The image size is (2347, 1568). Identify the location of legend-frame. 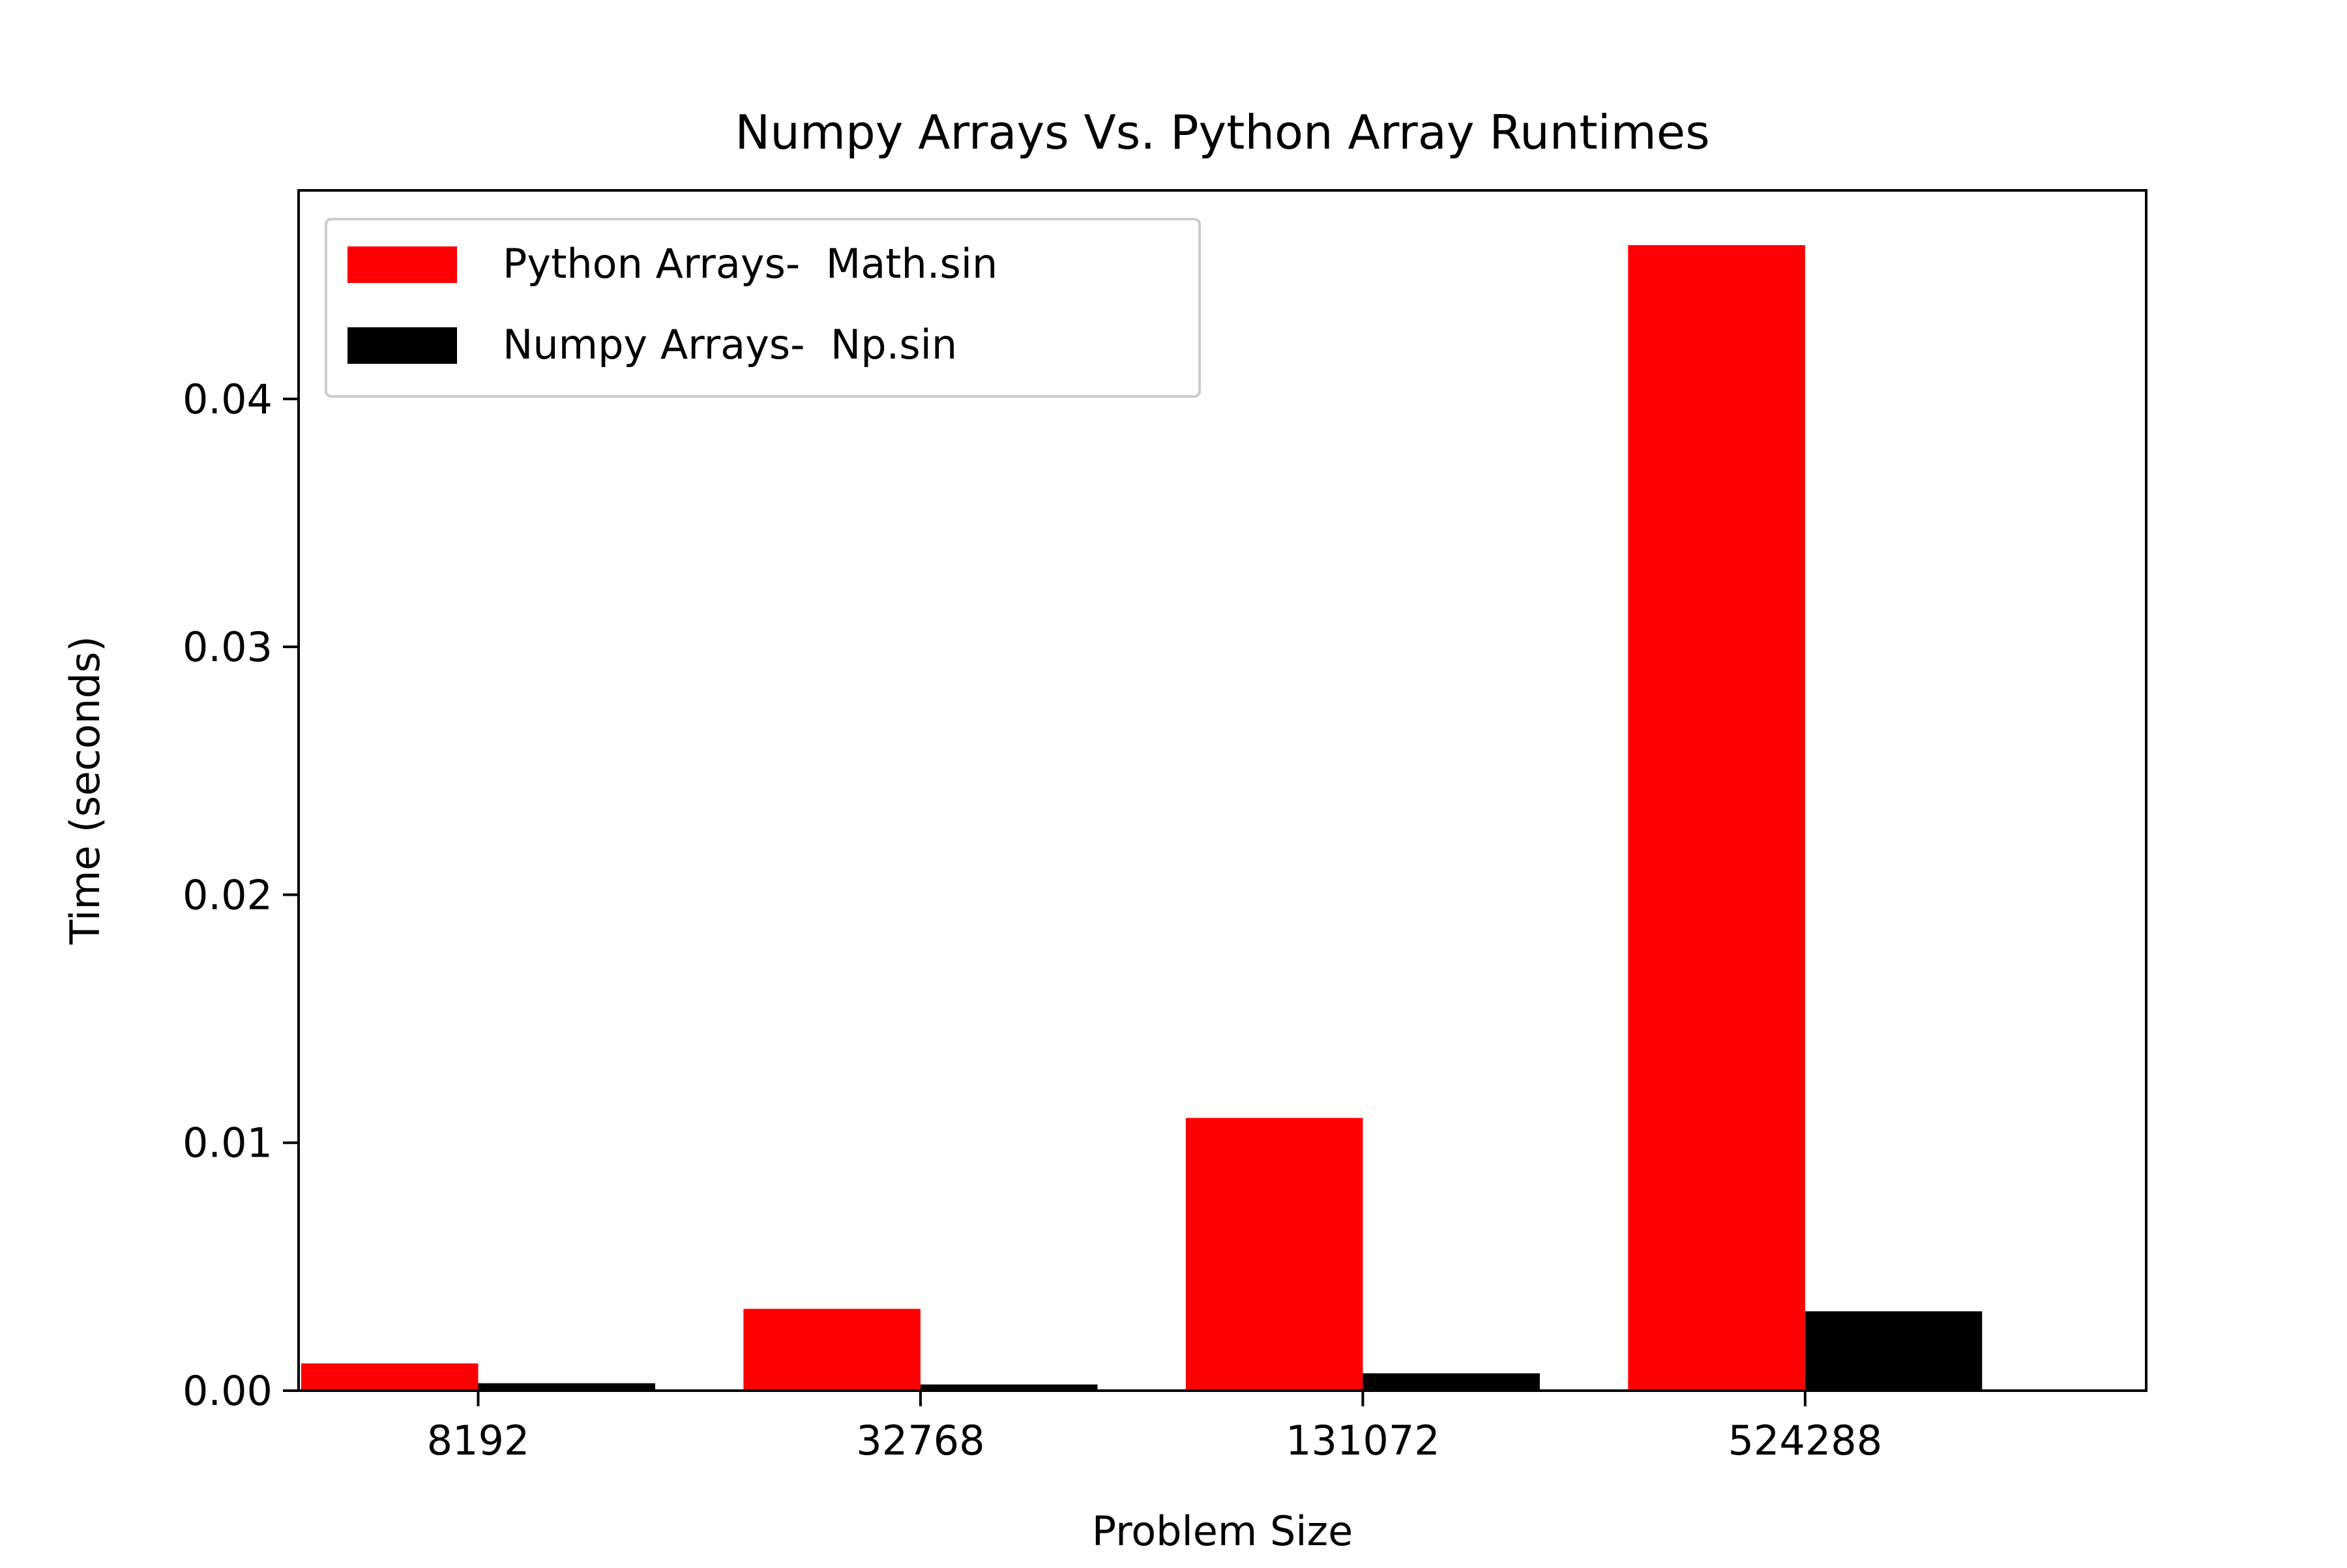
(763, 308).